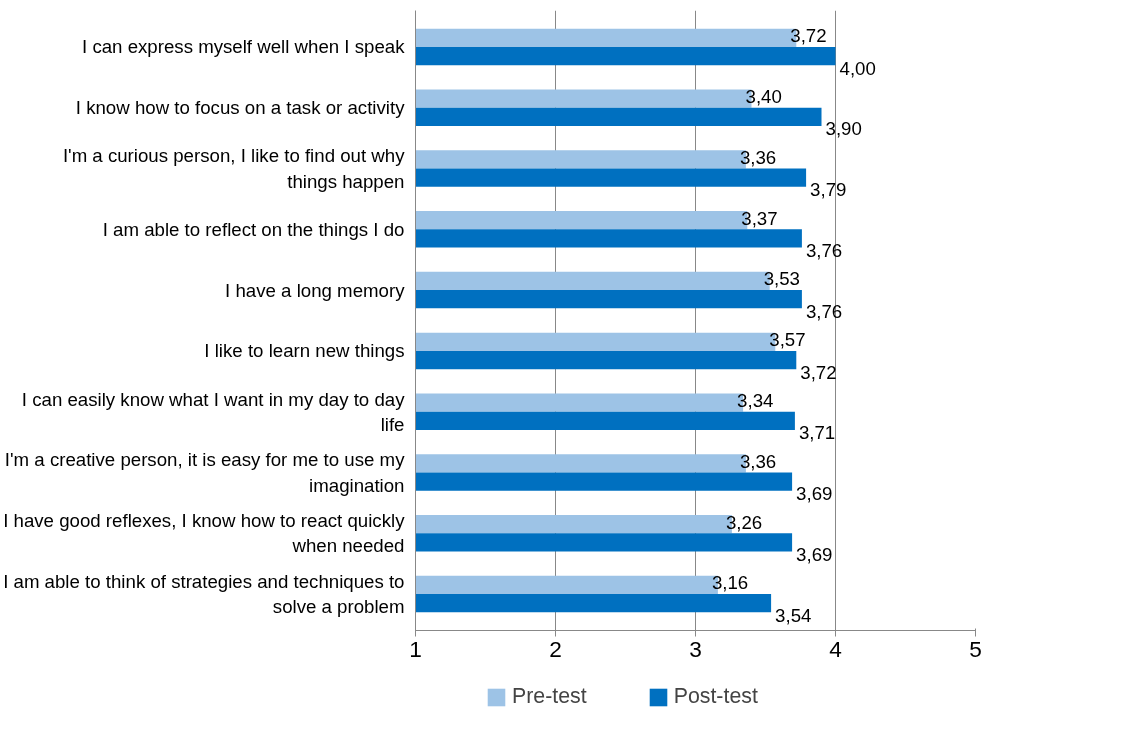  I want to click on data-label: 3,71, so click(817, 433).